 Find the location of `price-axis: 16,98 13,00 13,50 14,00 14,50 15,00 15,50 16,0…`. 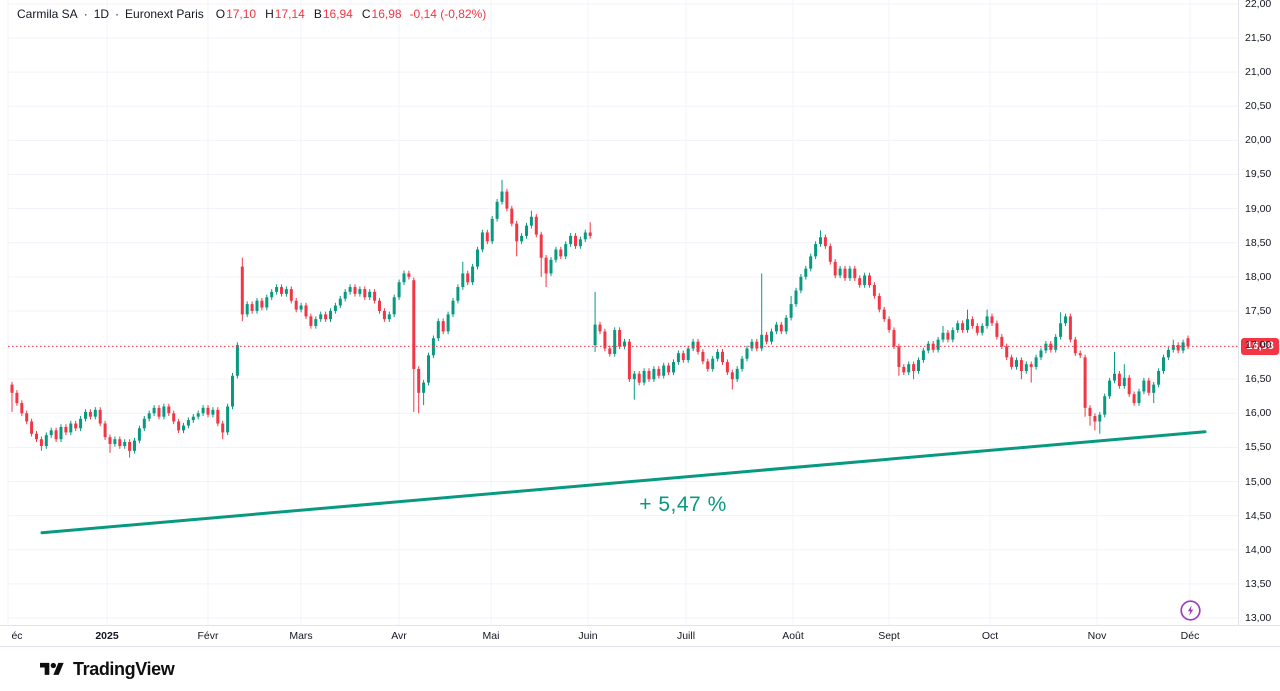

price-axis: 16,98 13,00 13,50 14,00 14,50 15,00 15,50 16,0… is located at coordinates (1259, 312).